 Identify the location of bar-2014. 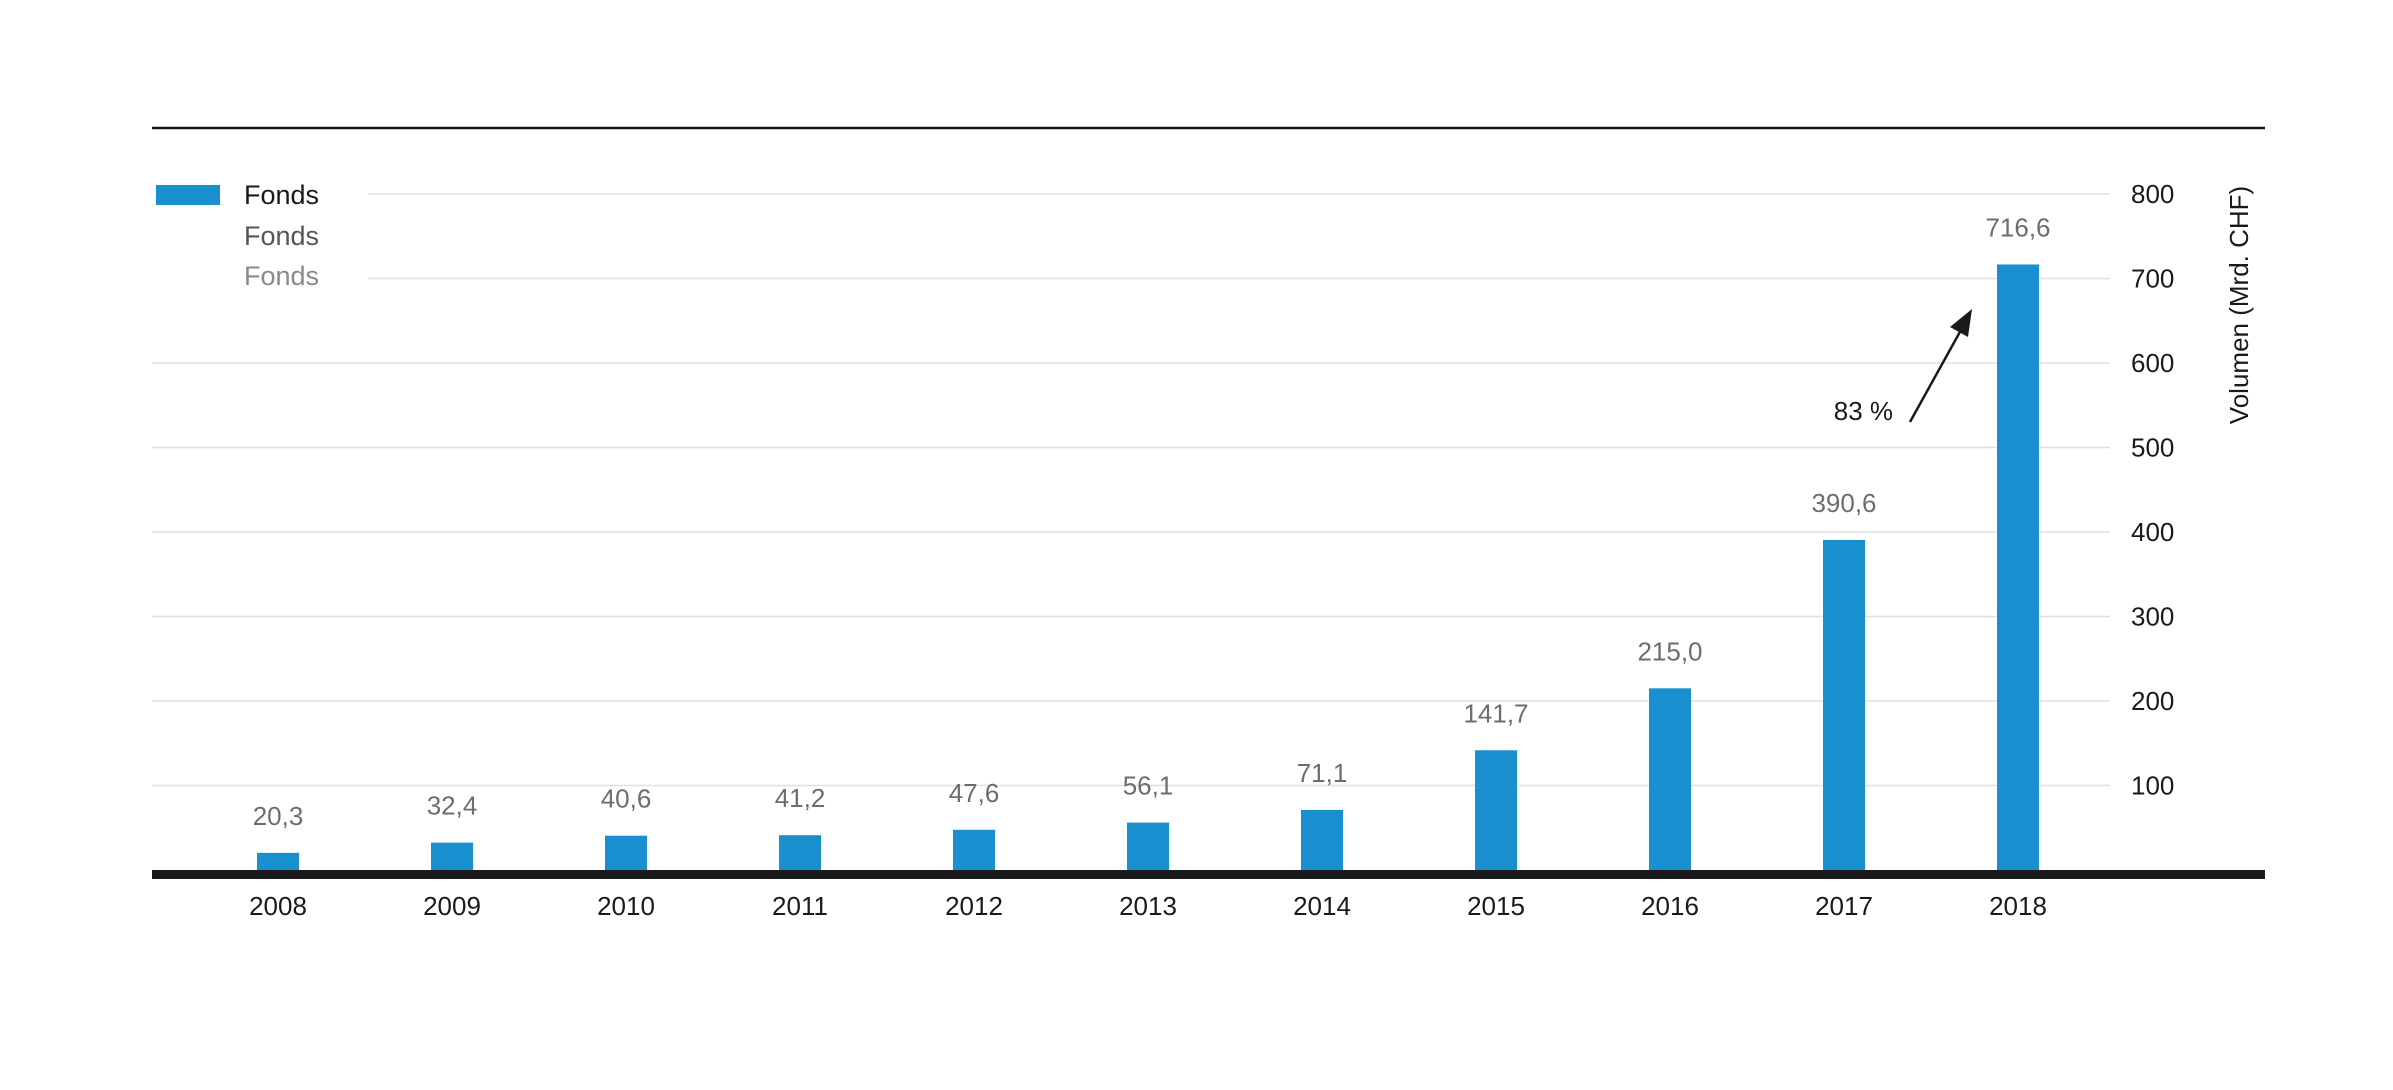
(1322, 839).